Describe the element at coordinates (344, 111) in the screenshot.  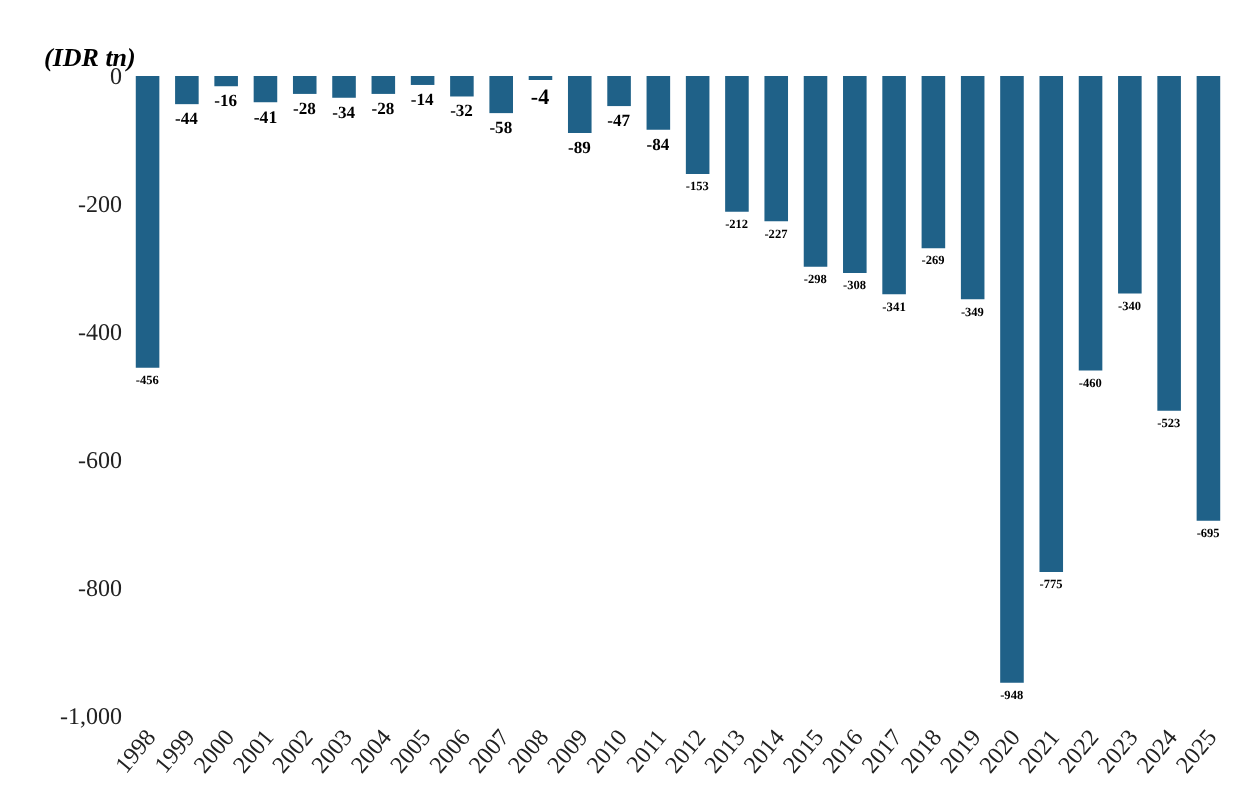
I see `data-label: -34` at that location.